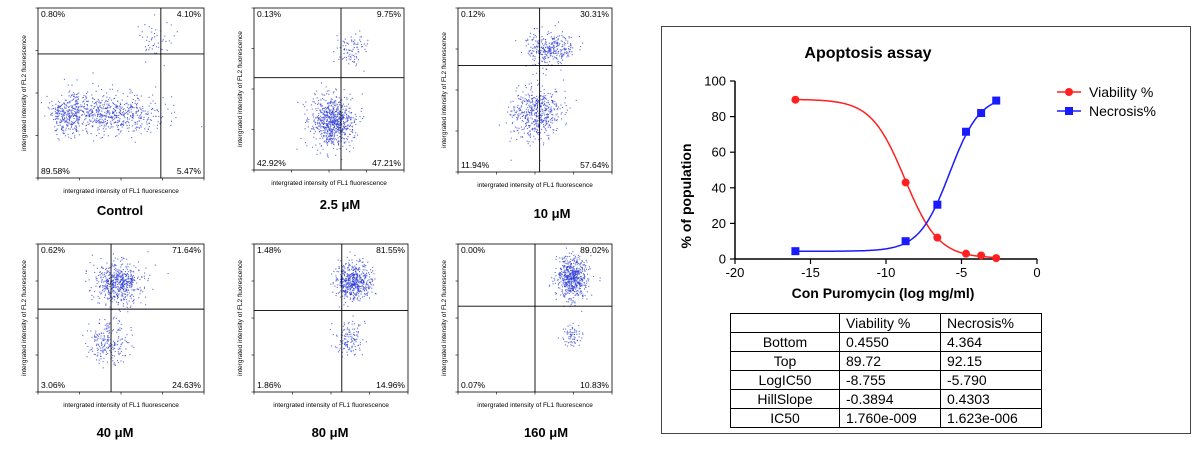  What do you see at coordinates (55, 171) in the screenshot?
I see `quadrant-percent-label: 89.58%` at bounding box center [55, 171].